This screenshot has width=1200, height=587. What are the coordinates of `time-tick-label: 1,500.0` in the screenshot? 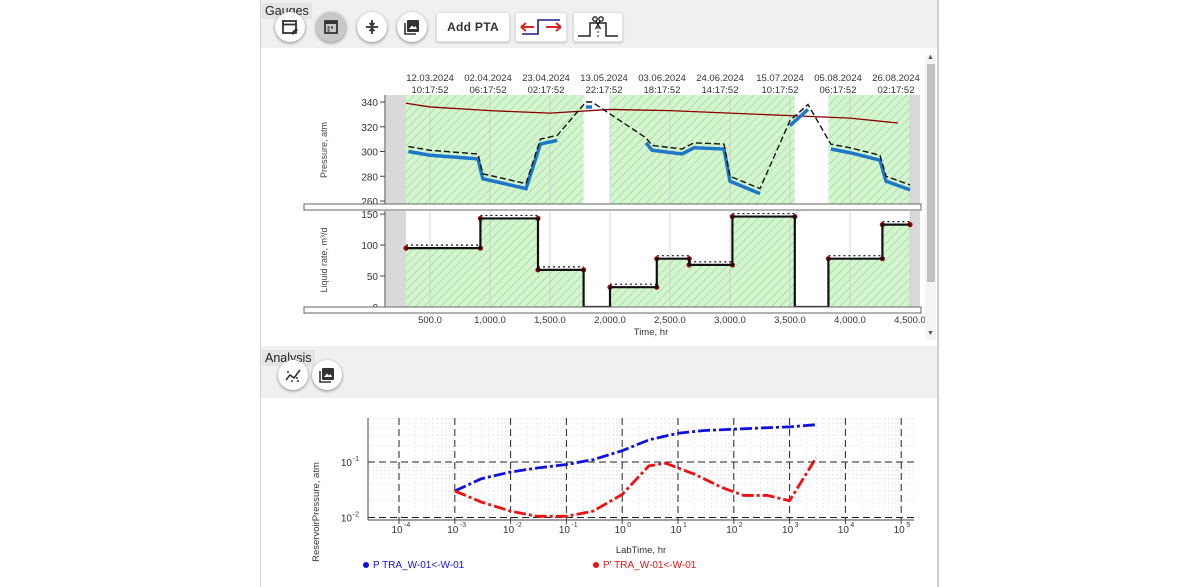 It's located at (550, 320).